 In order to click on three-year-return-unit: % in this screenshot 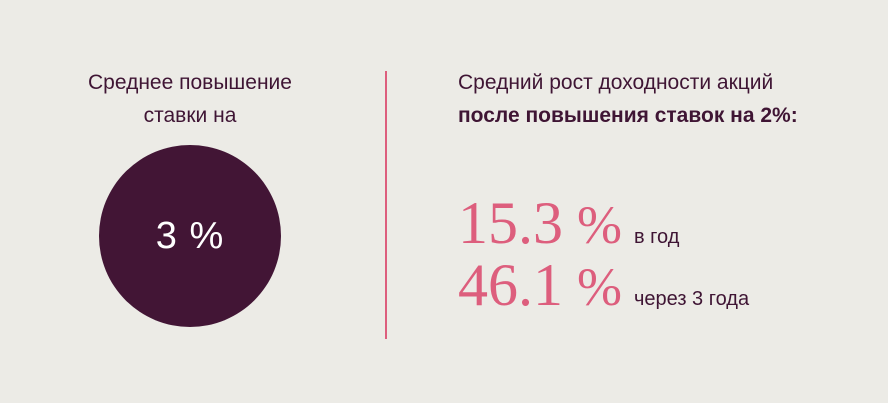, I will do `click(599, 287)`.